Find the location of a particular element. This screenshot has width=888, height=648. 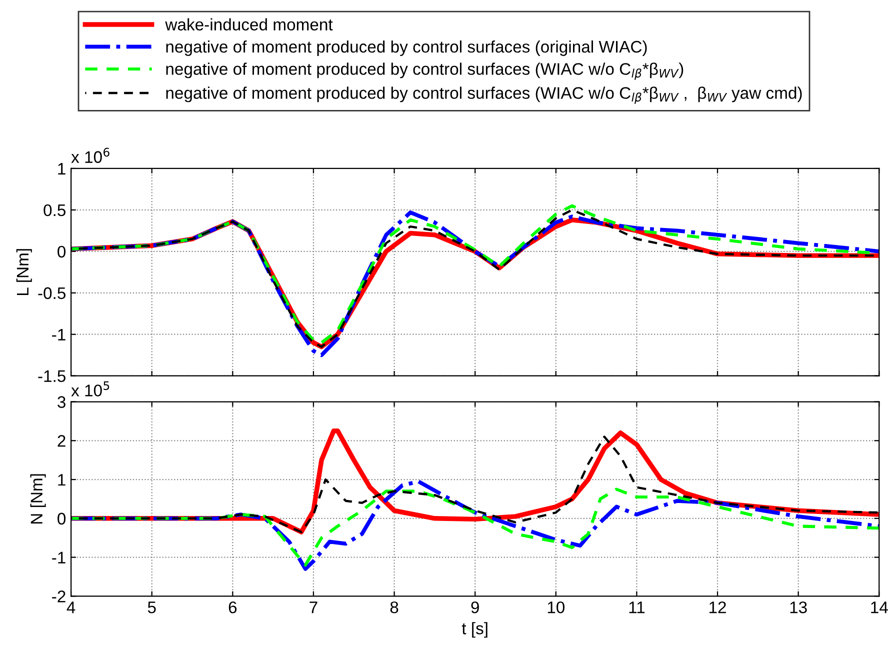

y-tick-label: -0.5 is located at coordinates (52, 293).